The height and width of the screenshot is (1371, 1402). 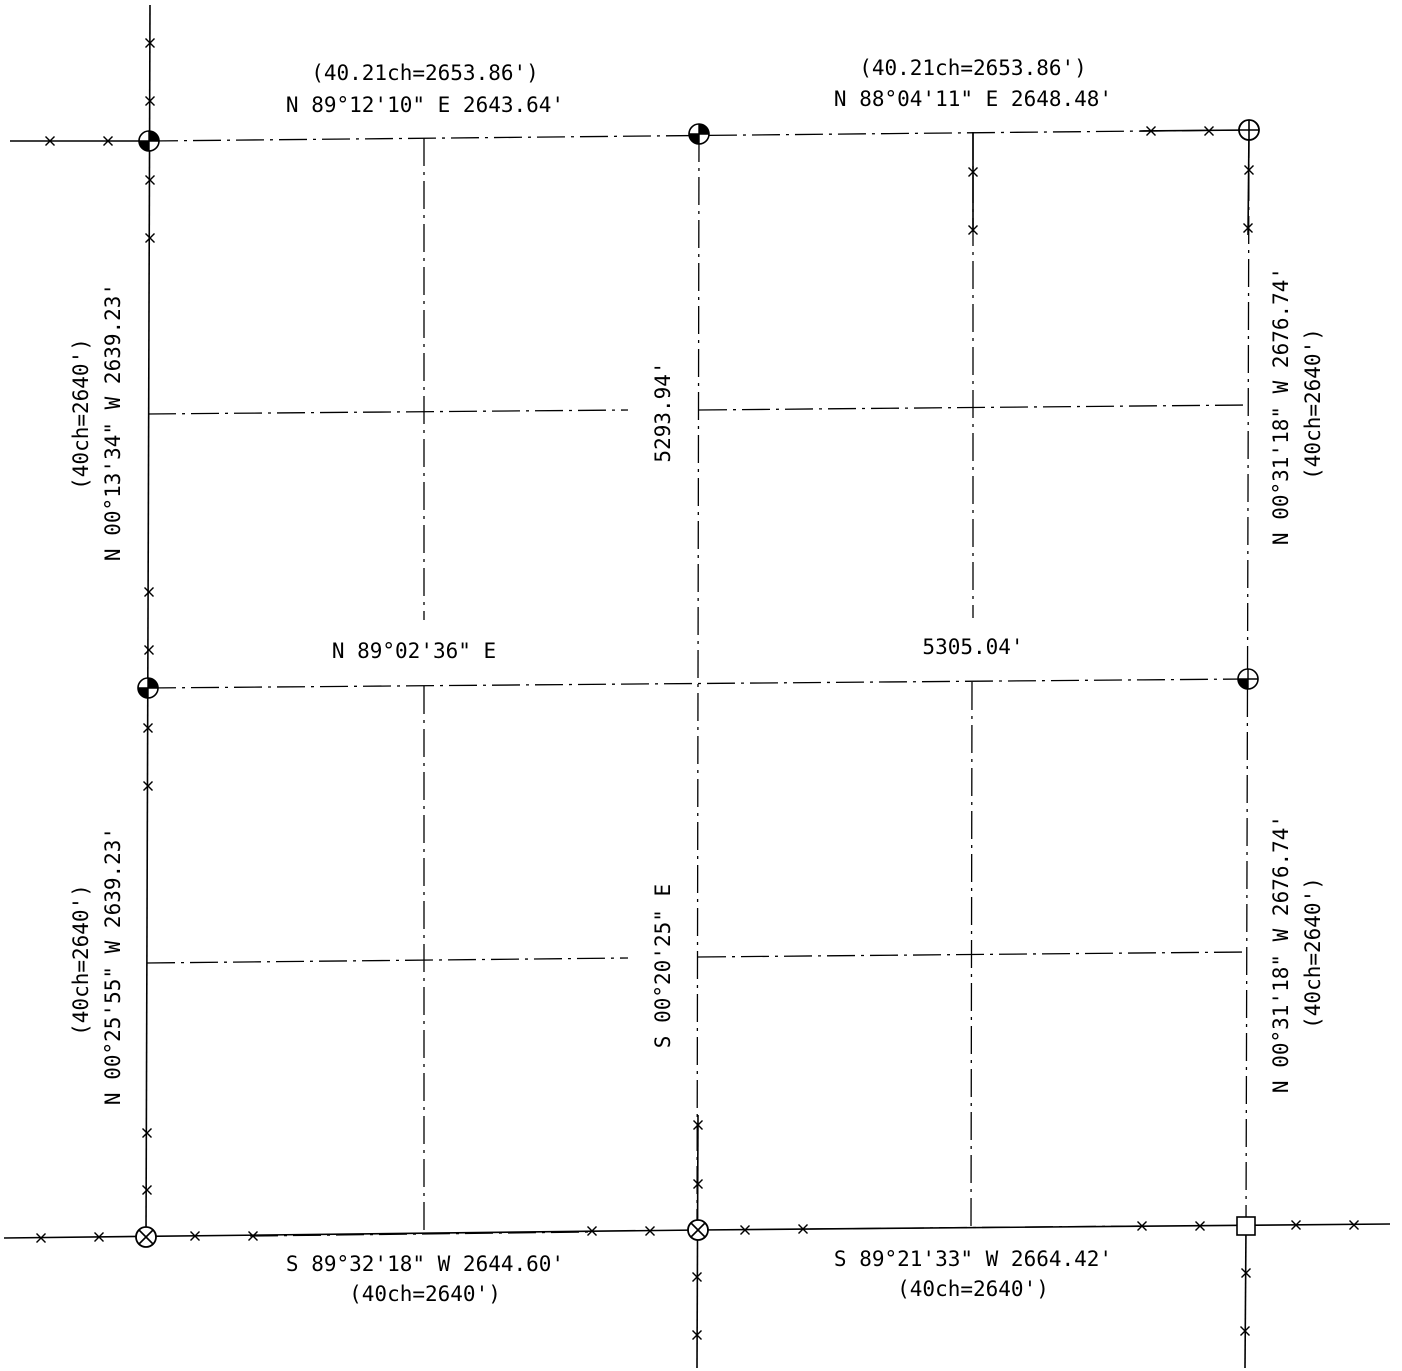 What do you see at coordinates (425, 105) in the screenshot?
I see `north-left-bearing-label: N 89°12'10" E 2643.64'` at bounding box center [425, 105].